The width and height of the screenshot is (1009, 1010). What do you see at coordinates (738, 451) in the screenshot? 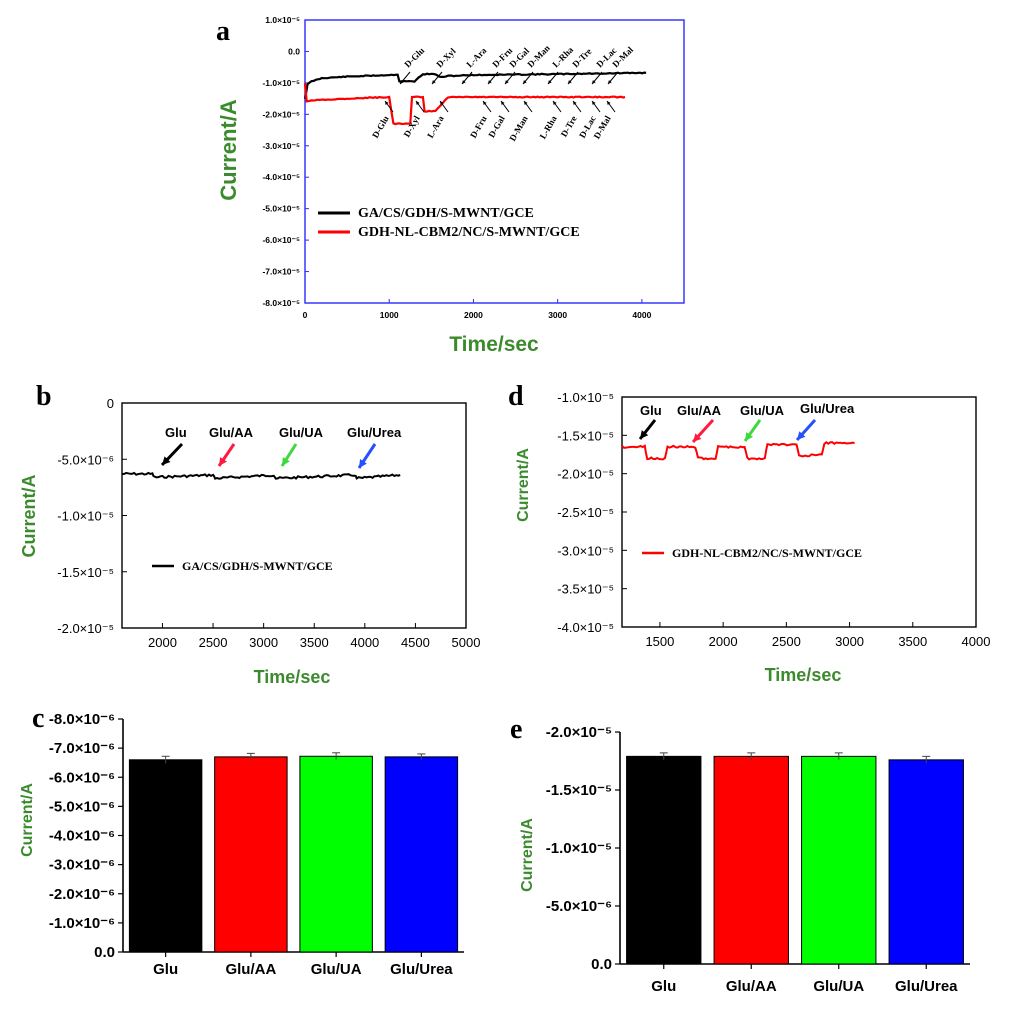
I see `panel-d-series-line` at bounding box center [738, 451].